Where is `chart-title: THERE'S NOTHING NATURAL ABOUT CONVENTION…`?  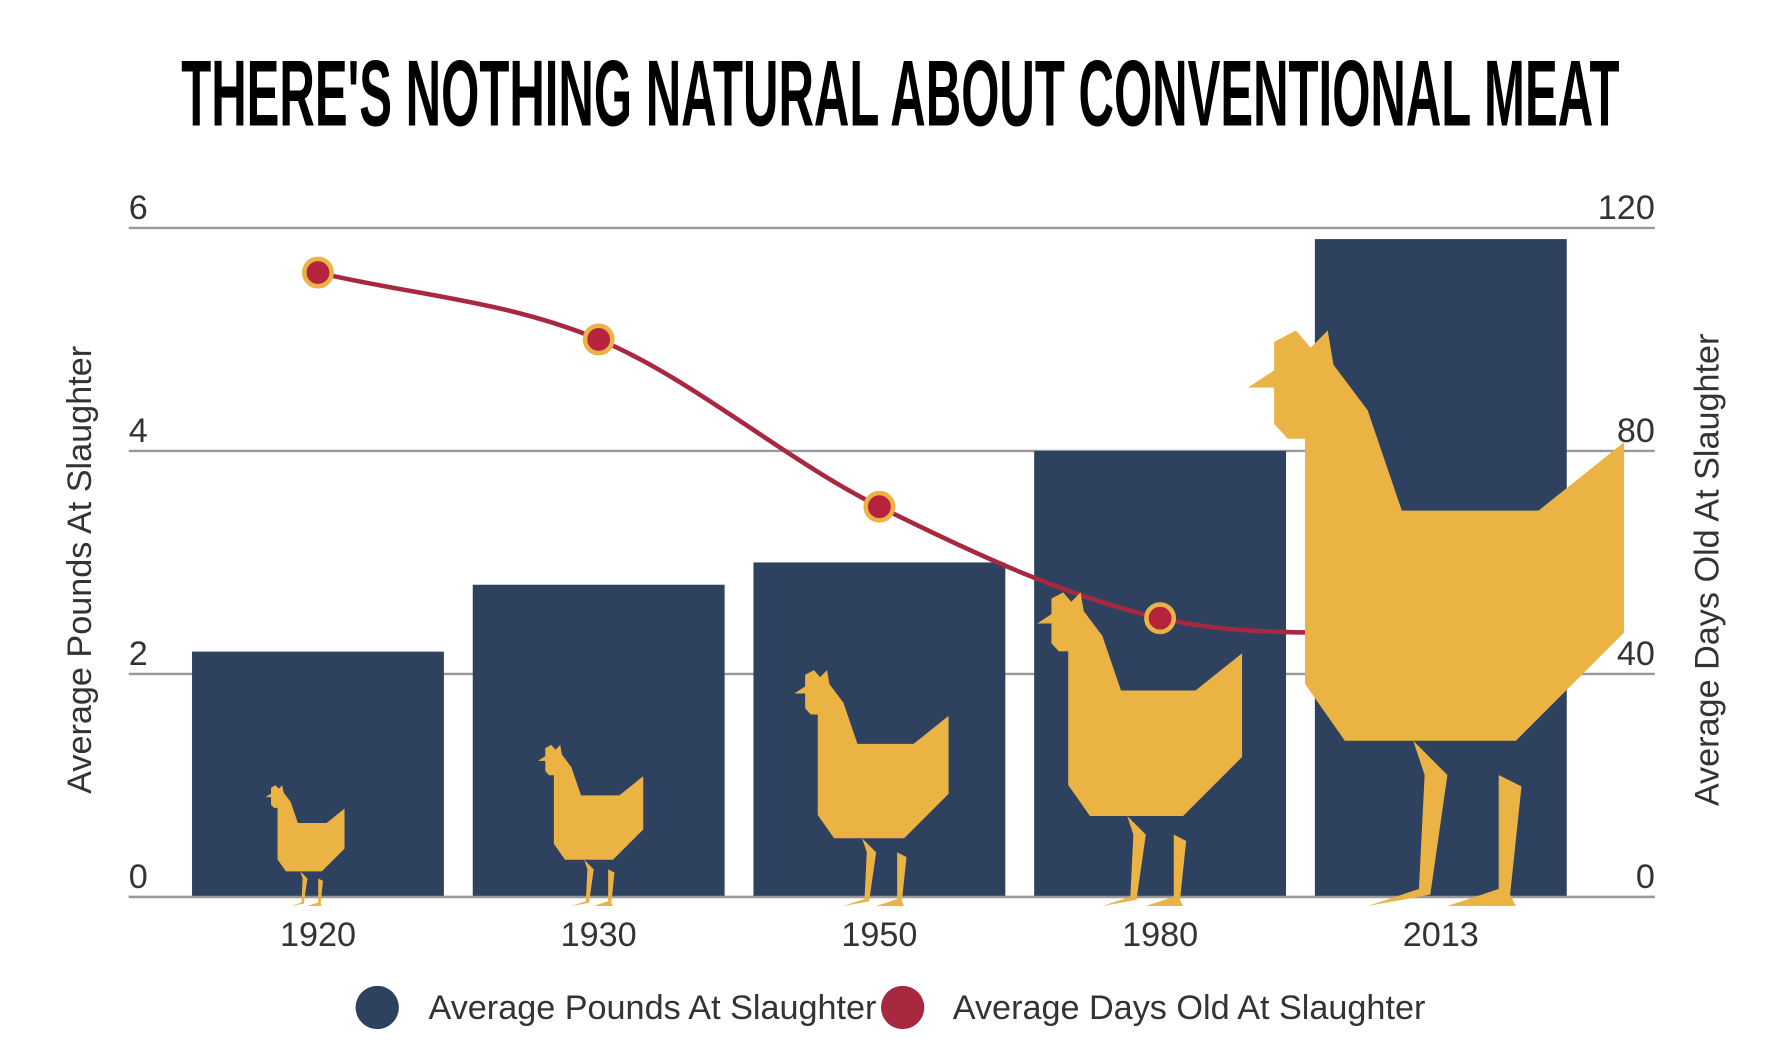 chart-title: THERE'S NOTHING NATURAL ABOUT CONVENTION… is located at coordinates (900, 92).